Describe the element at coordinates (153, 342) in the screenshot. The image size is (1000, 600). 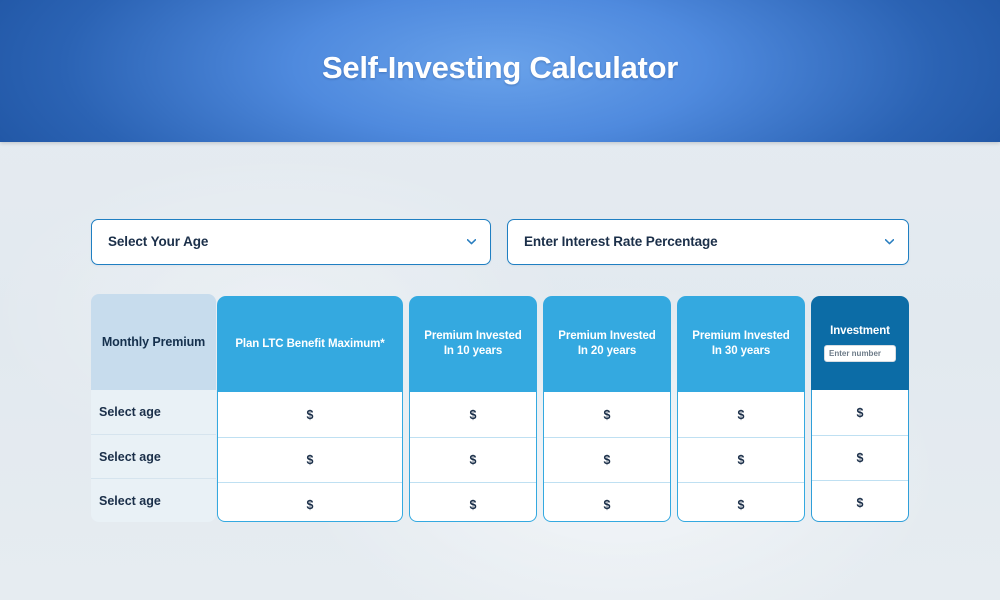
I see `column-header-monthly-premium: Monthly Premium` at that location.